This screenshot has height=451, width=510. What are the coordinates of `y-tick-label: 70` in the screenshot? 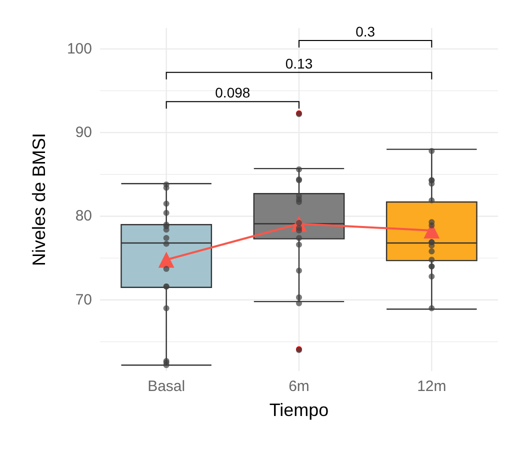 It's located at (83, 299).